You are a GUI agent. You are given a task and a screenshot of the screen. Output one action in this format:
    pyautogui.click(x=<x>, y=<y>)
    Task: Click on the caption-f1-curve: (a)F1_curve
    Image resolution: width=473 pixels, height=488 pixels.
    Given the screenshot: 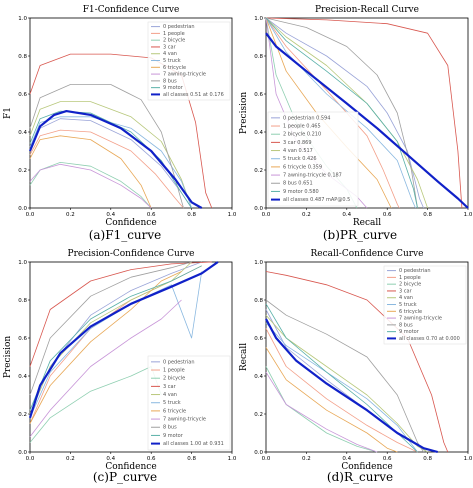 What is the action you would take?
    pyautogui.click(x=125, y=235)
    